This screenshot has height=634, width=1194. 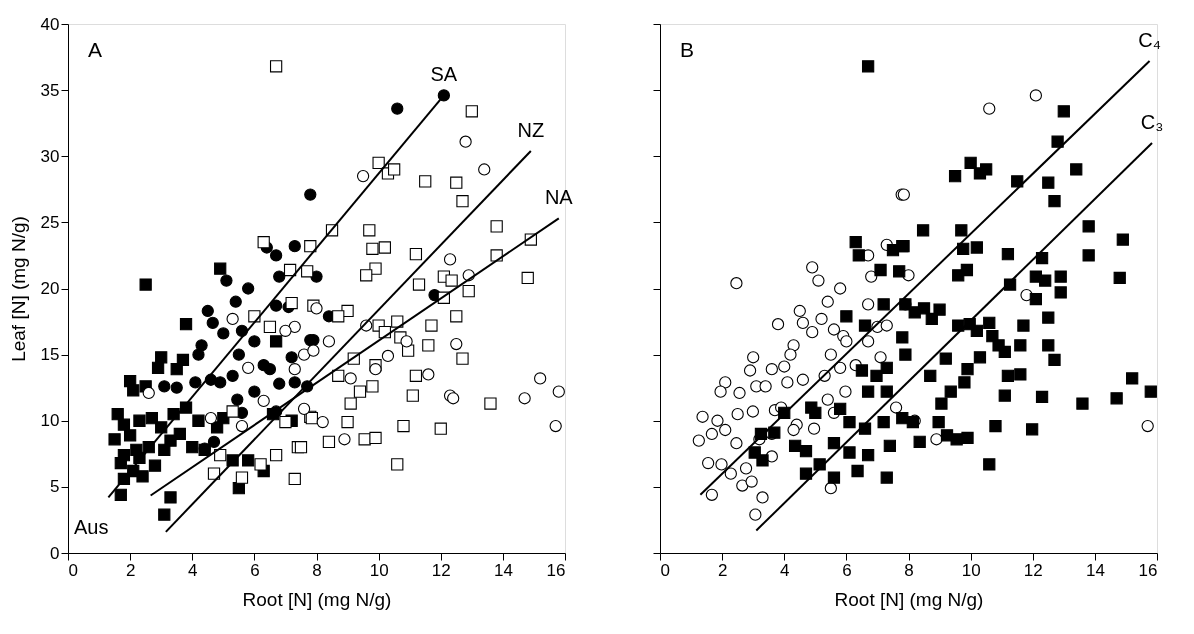 I want to click on y-tick-label: 30, so click(x=50, y=156).